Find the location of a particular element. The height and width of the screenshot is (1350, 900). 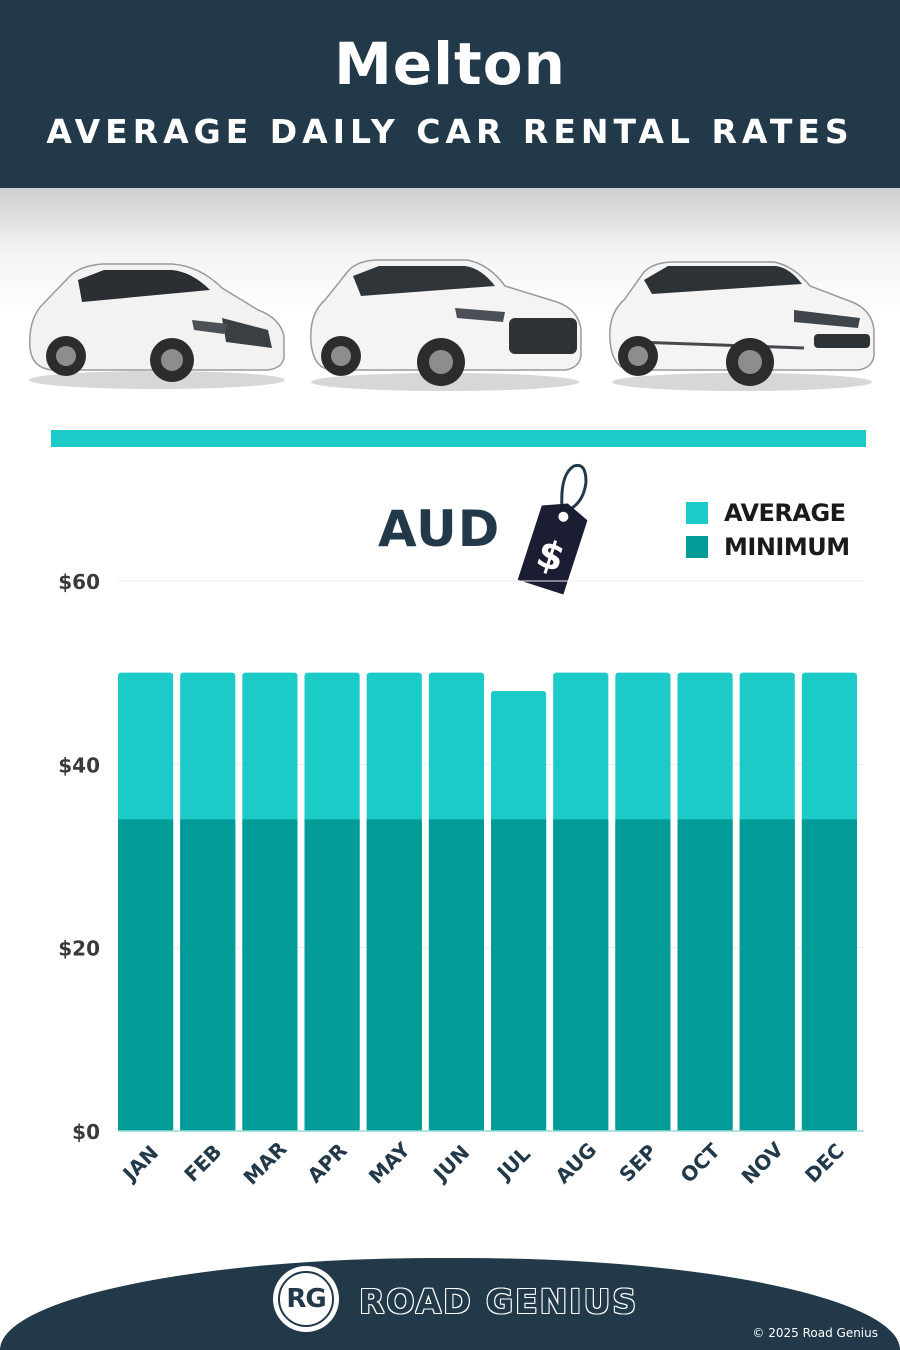

bar-minimum-jun is located at coordinates (456, 975).